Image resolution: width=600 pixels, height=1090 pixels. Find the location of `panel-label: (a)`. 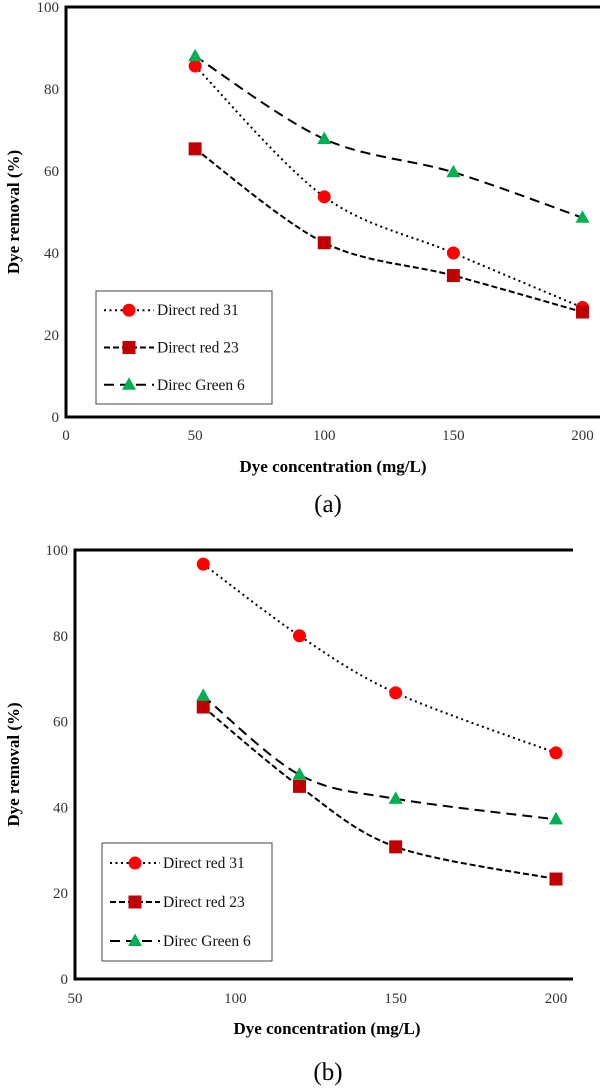

panel-label: (a) is located at coordinates (328, 504).